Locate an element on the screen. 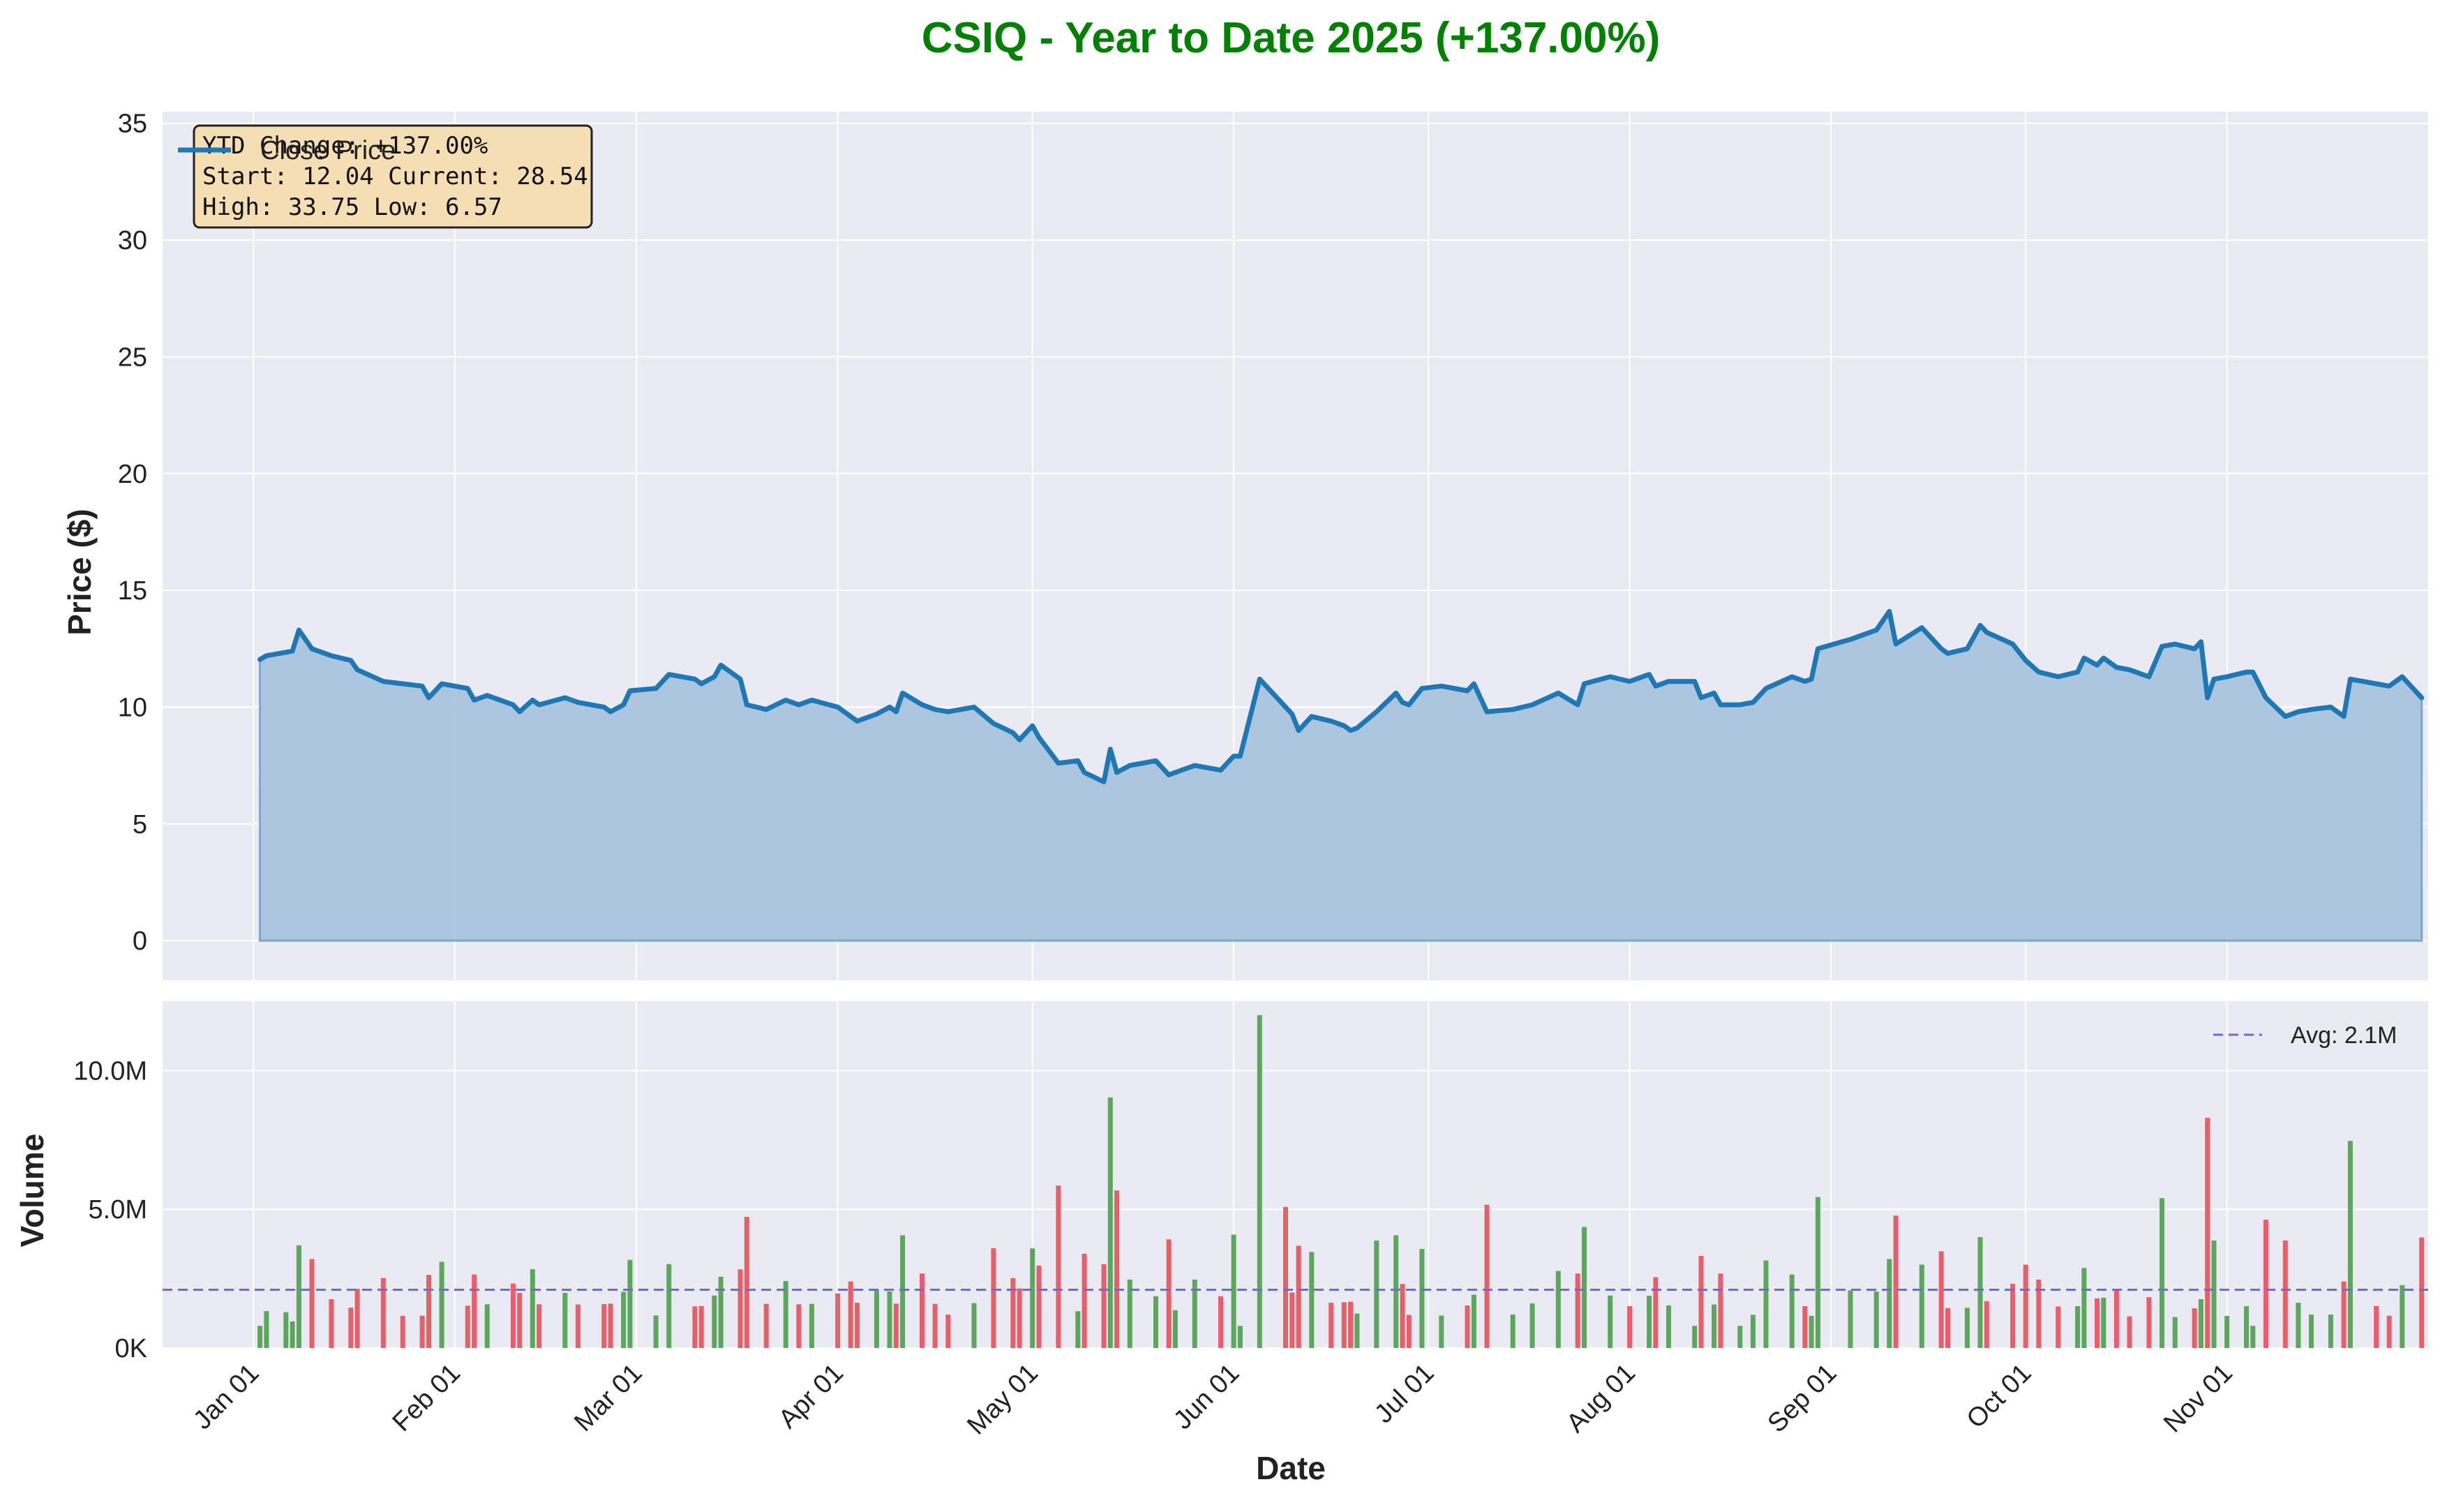 The width and height of the screenshot is (2447, 1512). price-y-tick-label: 25 is located at coordinates (132, 357).